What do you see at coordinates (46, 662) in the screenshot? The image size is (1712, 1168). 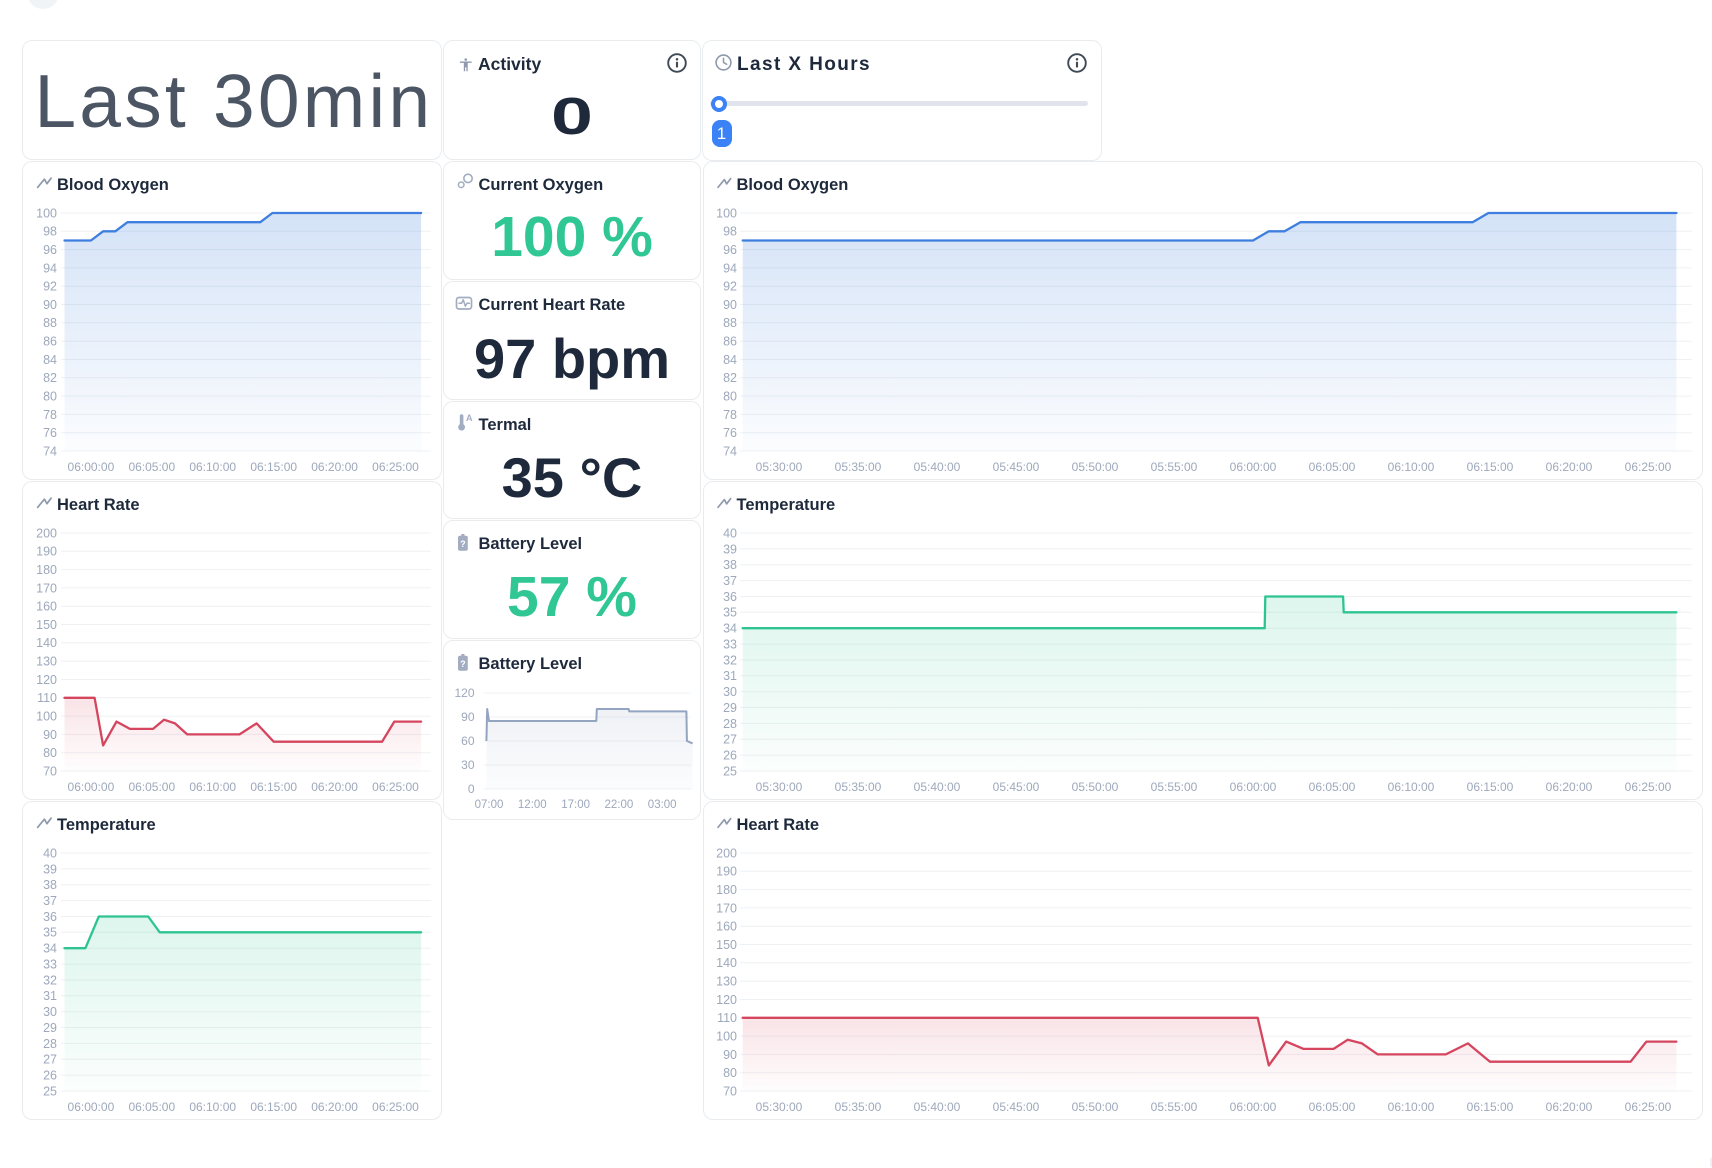 I see `svg-text: 130` at bounding box center [46, 662].